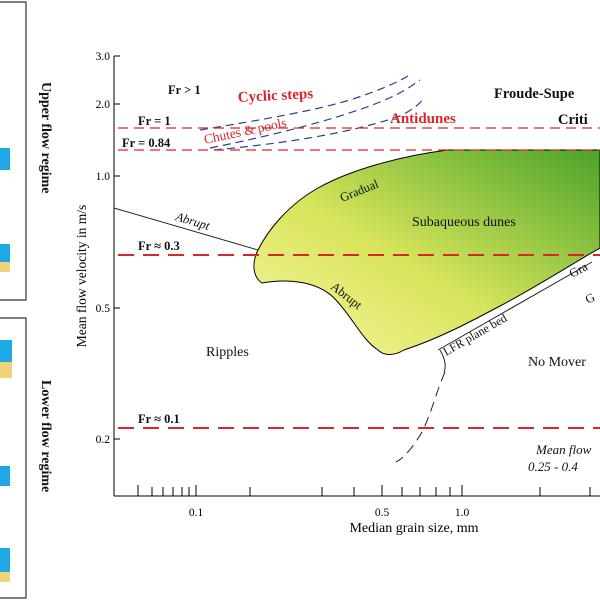  What do you see at coordinates (462, 513) in the screenshot?
I see `x-tick-10: 1.0` at bounding box center [462, 513].